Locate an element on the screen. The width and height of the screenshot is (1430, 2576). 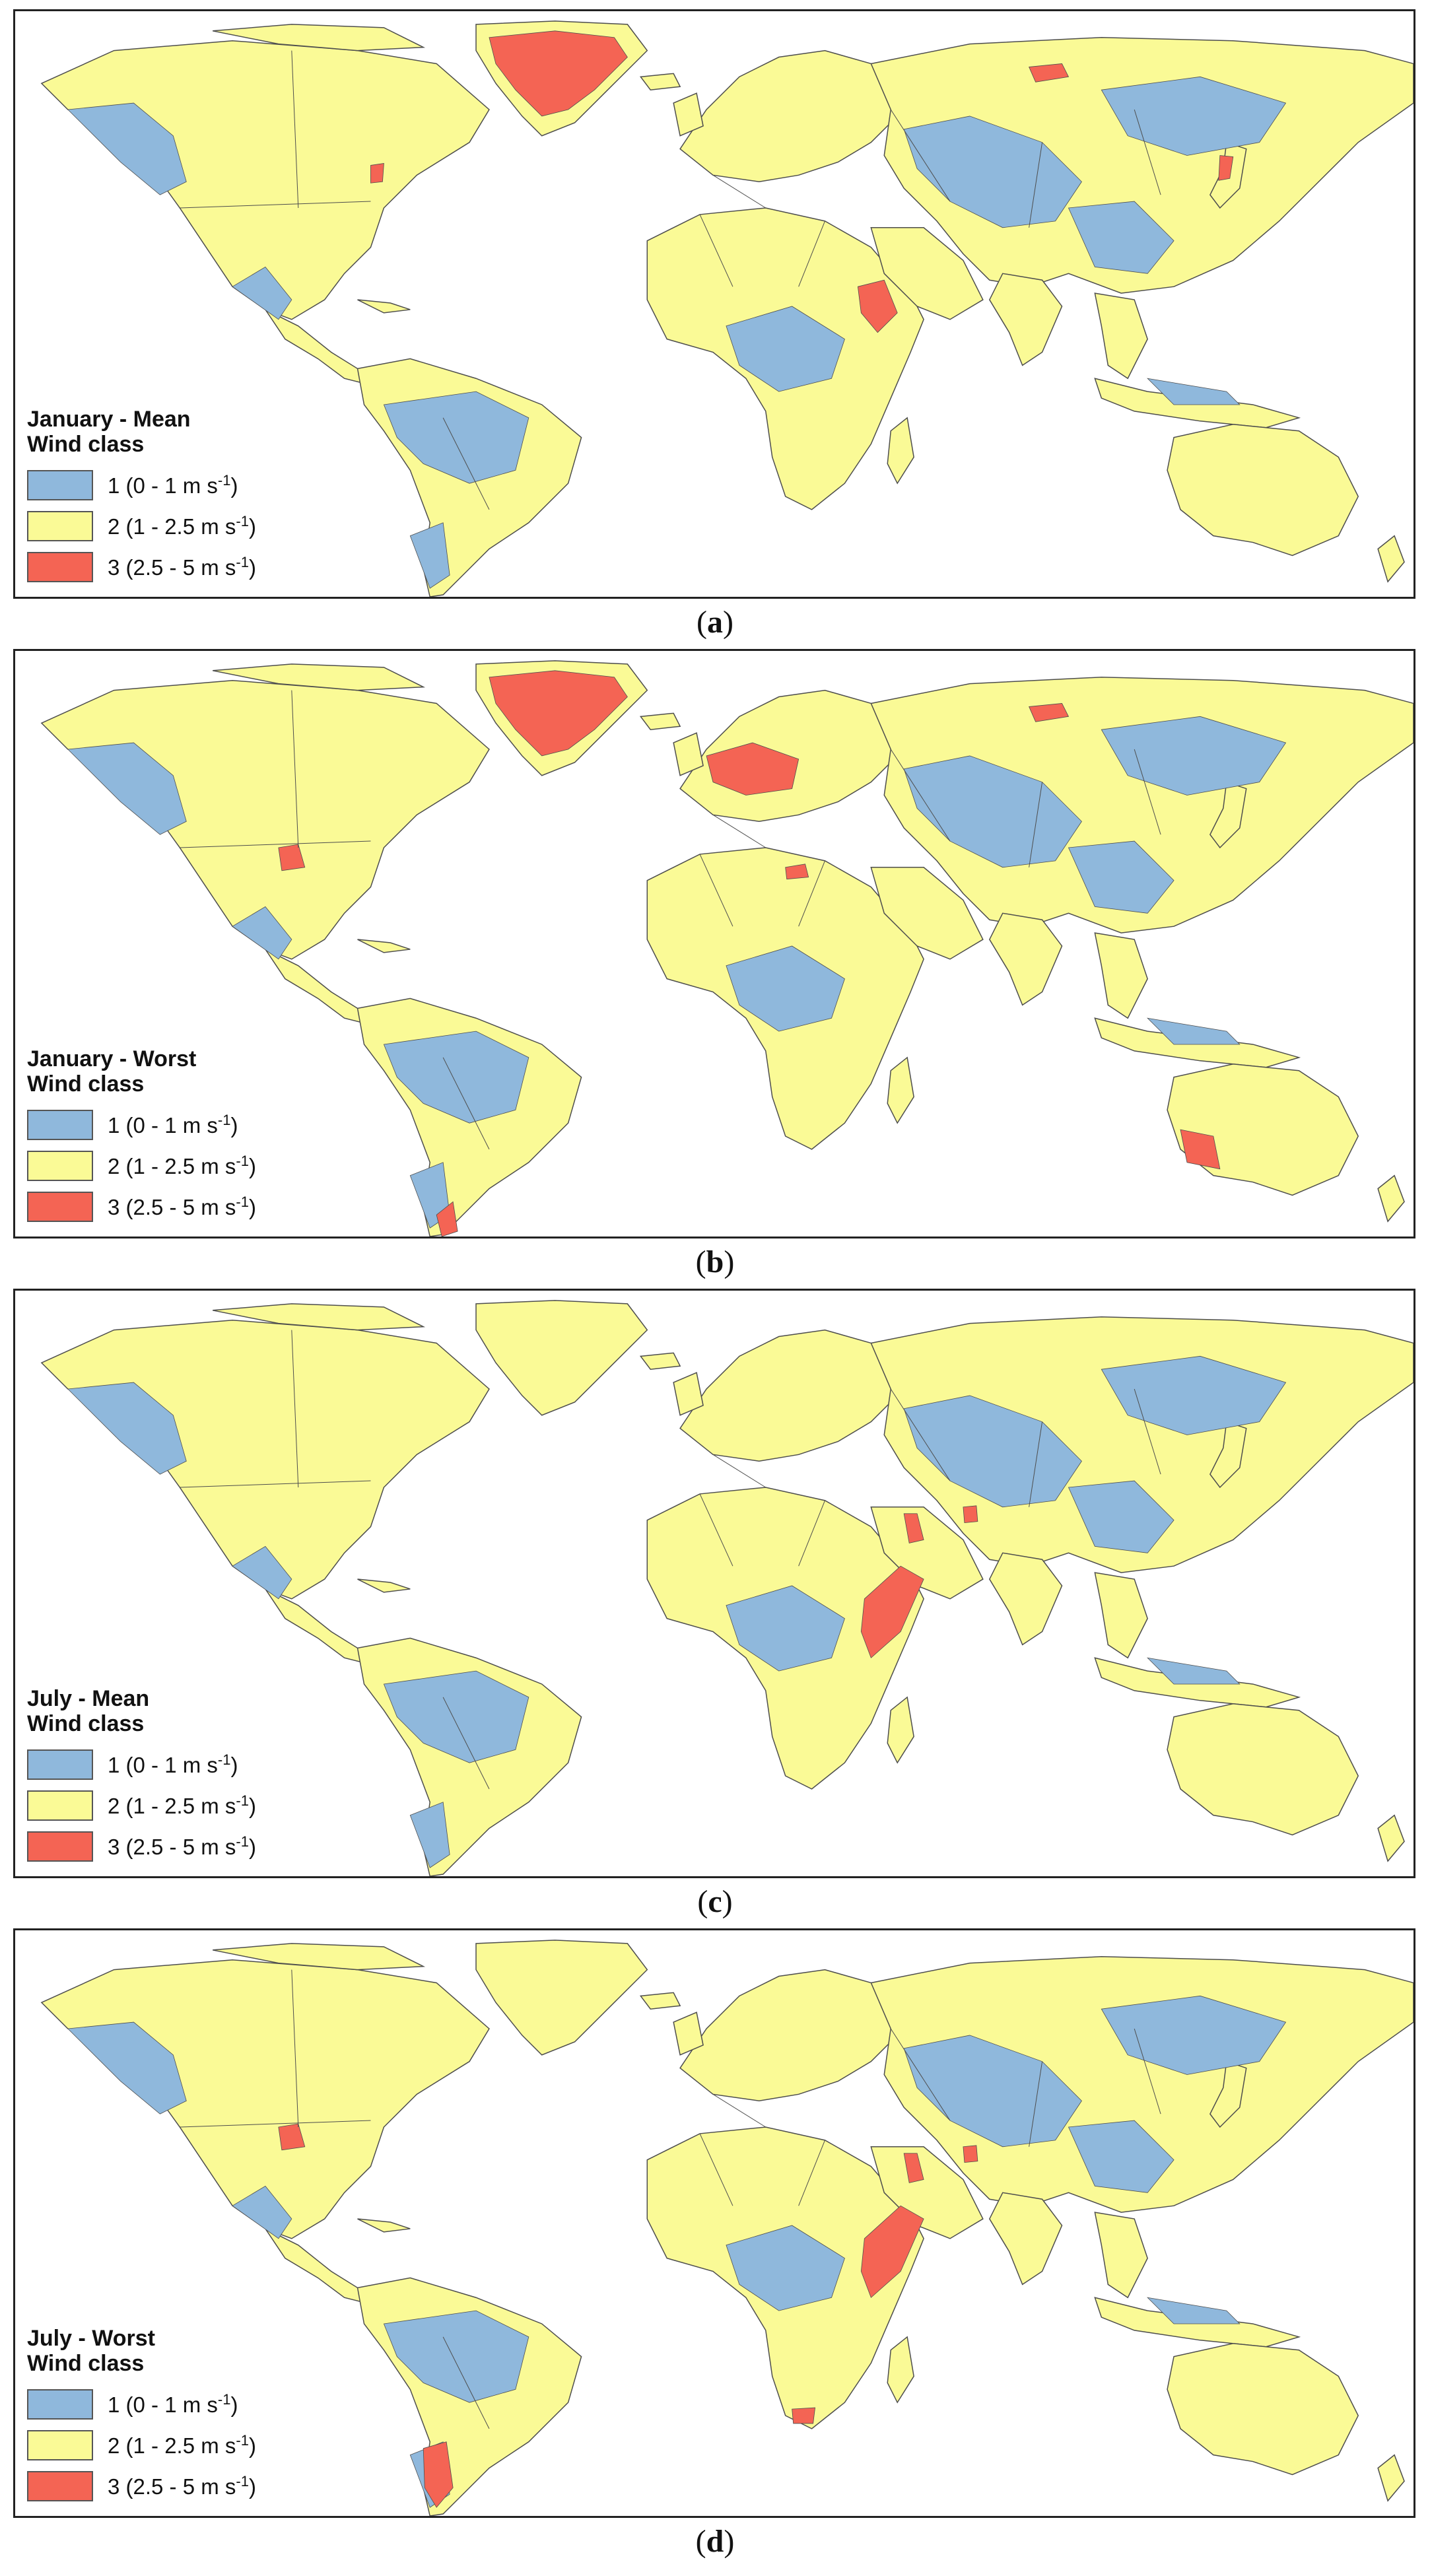
wind-class-3-region-argentina-south is located at coordinates (447, 1219).